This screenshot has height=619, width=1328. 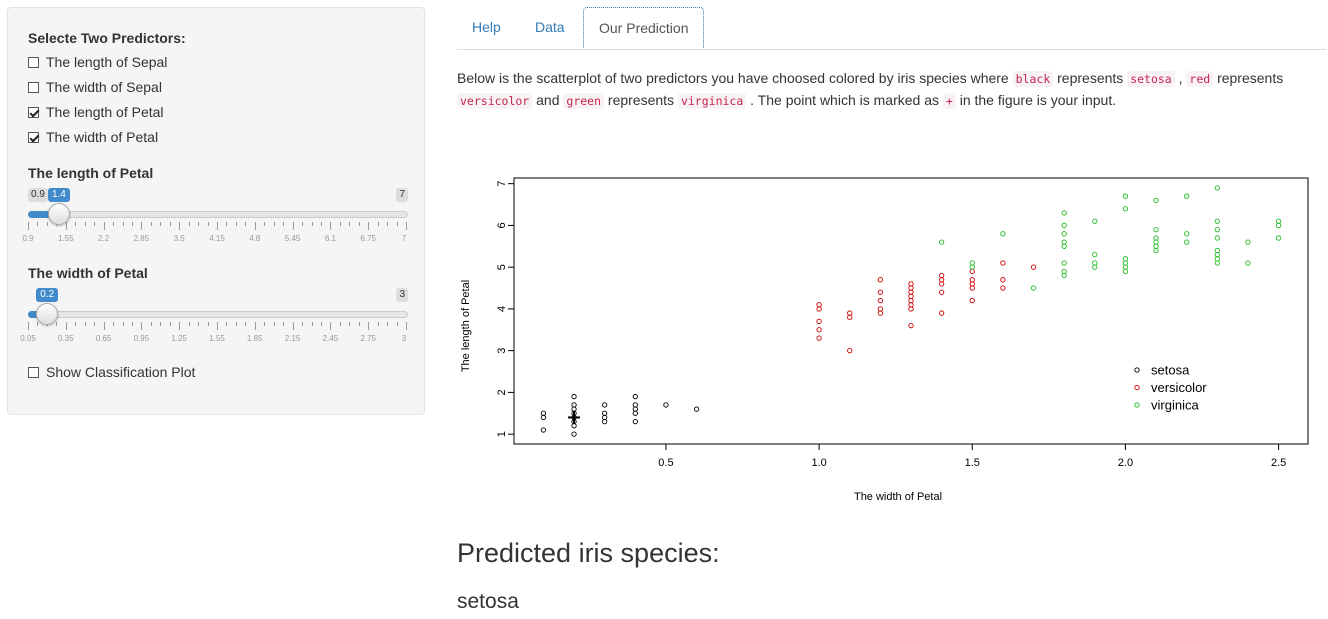 I want to click on checkbox-label: The width of Sepal, so click(x=104, y=87).